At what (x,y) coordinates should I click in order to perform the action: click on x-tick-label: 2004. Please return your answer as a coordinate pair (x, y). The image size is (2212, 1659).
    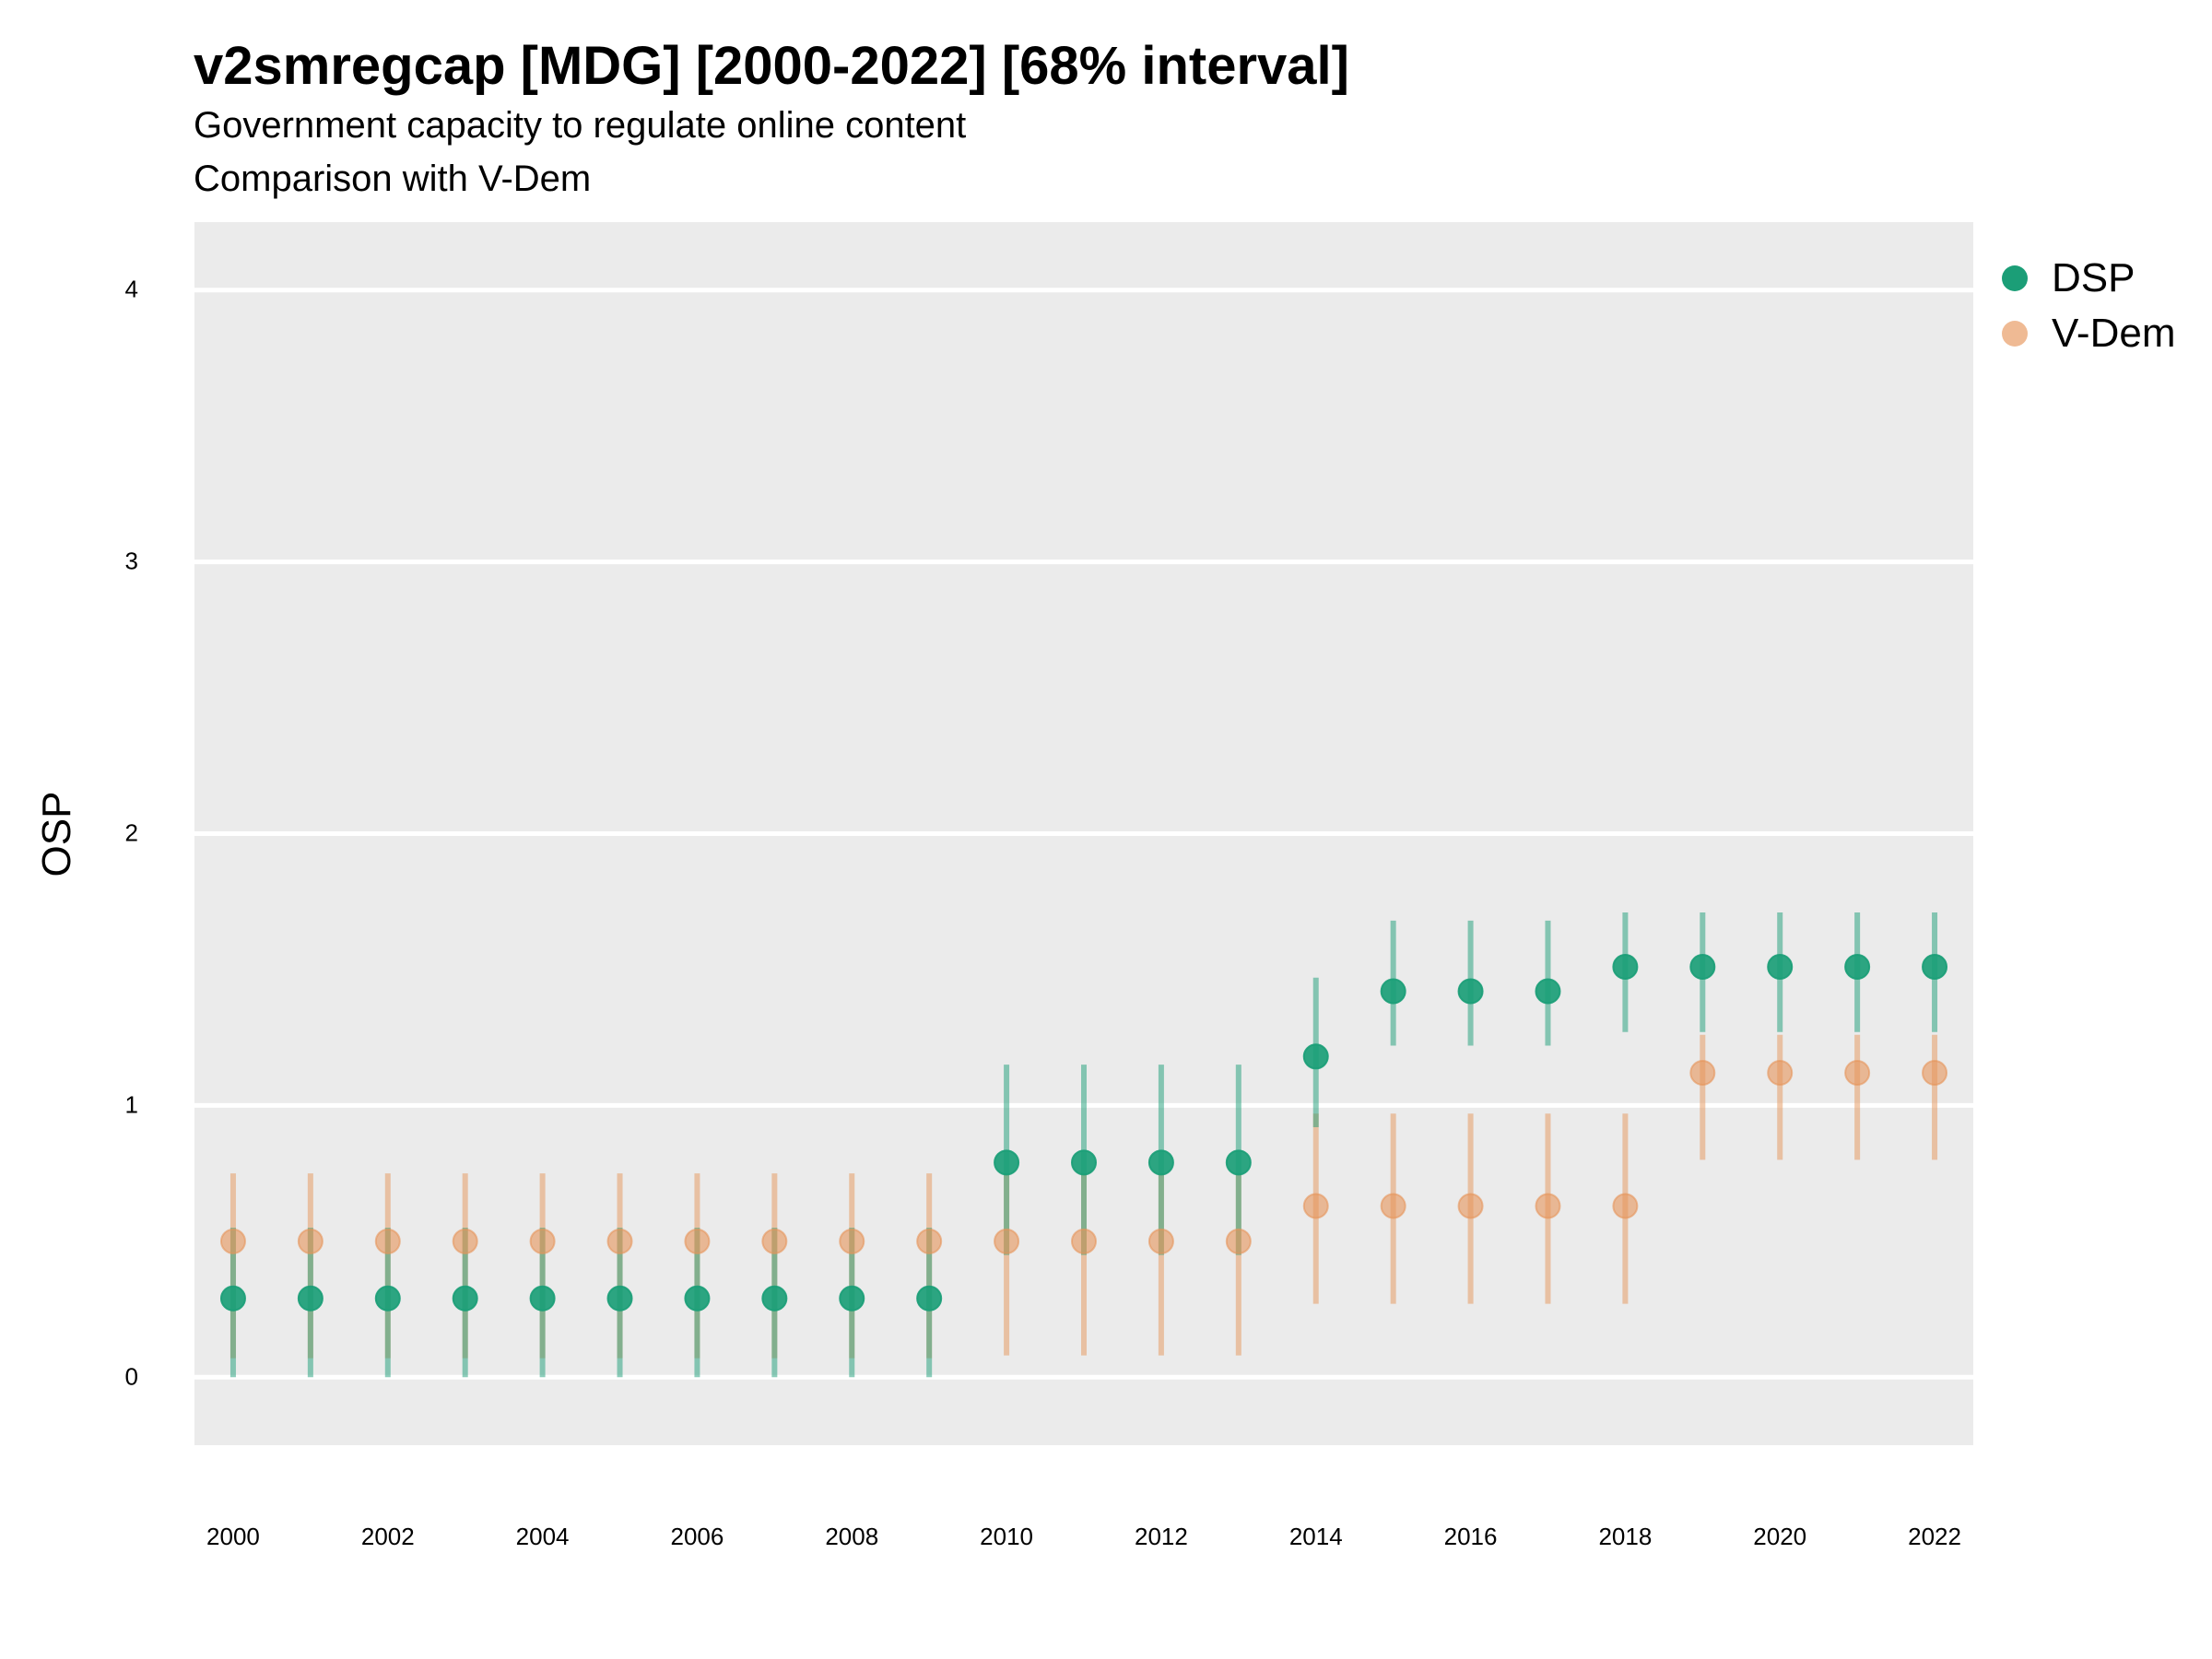
    Looking at the image, I should click on (543, 1536).